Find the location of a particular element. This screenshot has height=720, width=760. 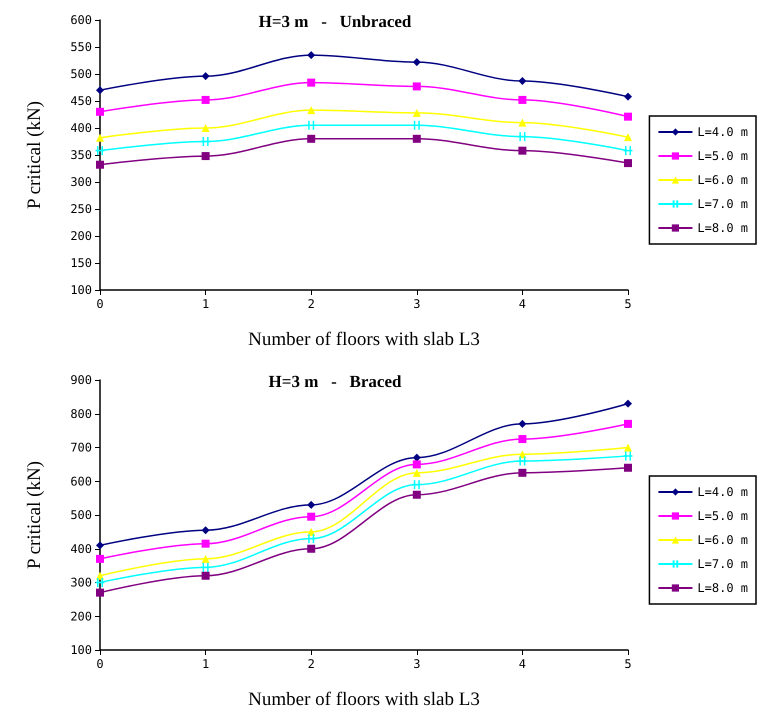

y-tick-label: 550 is located at coordinates (81, 47).